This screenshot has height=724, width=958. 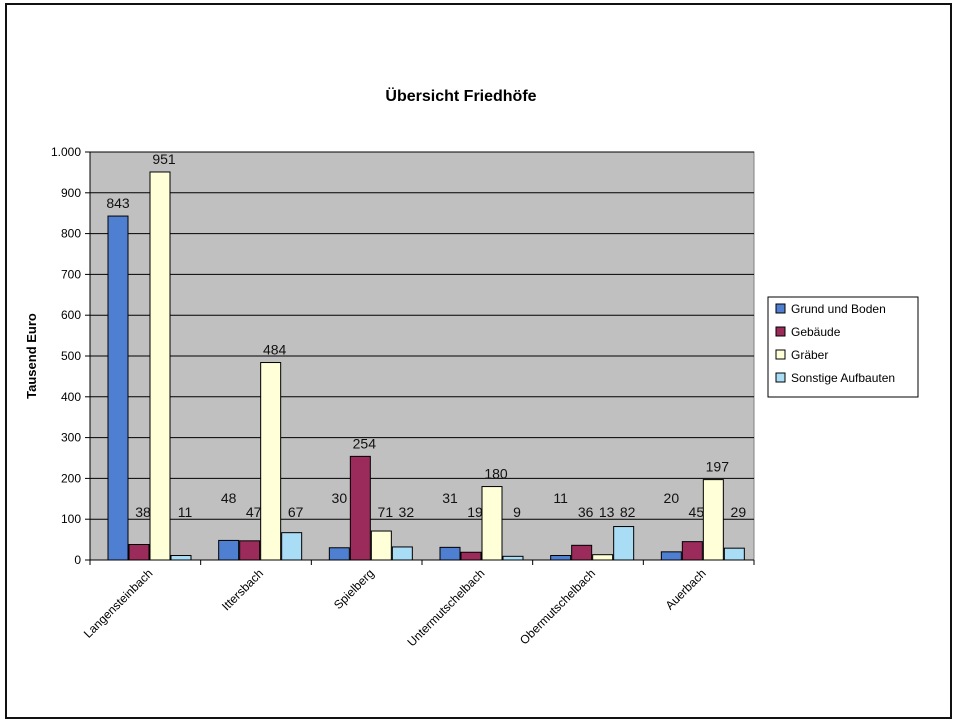 I want to click on y-tick-label: 200, so click(x=71, y=478).